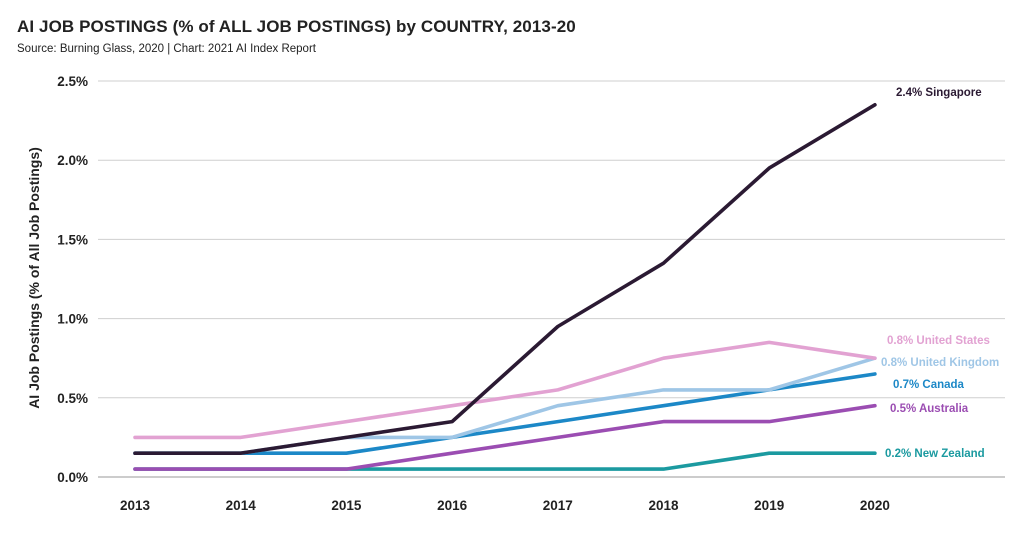 Image resolution: width=1024 pixels, height=533 pixels. I want to click on series-line-canada, so click(505, 414).